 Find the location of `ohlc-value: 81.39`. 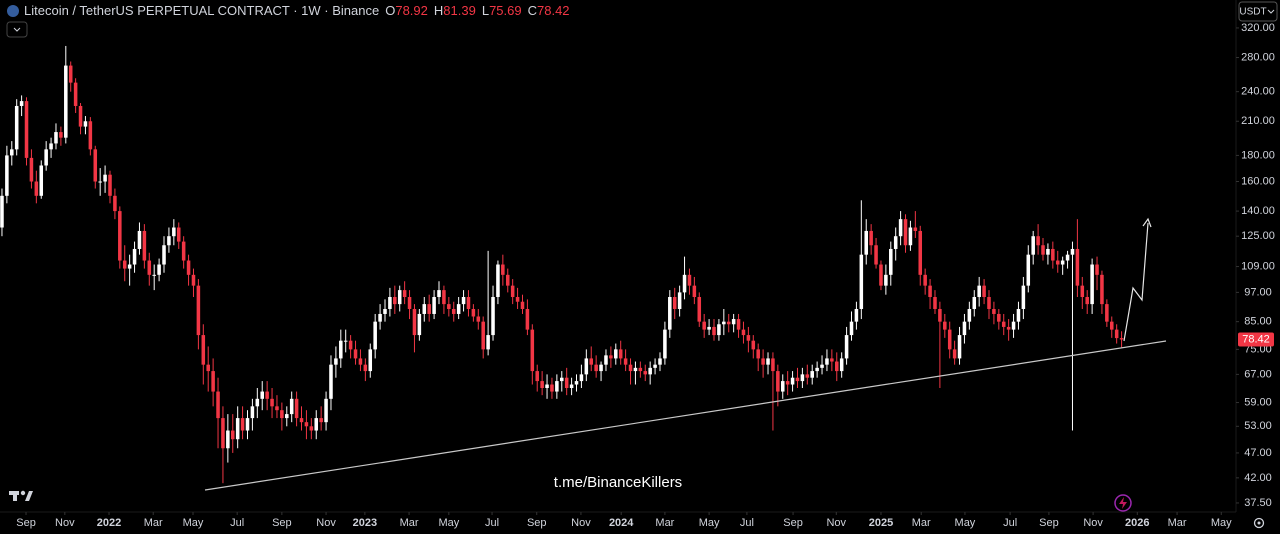

ohlc-value: 81.39 is located at coordinates (459, 10).